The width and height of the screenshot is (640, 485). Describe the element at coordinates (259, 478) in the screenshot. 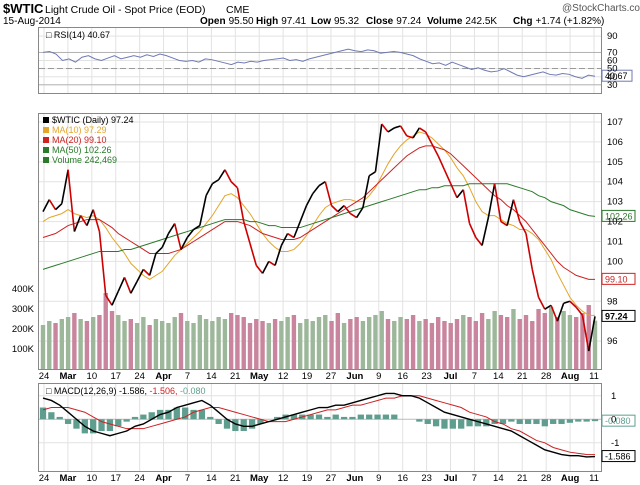

I see `x-tick-label: May` at that location.